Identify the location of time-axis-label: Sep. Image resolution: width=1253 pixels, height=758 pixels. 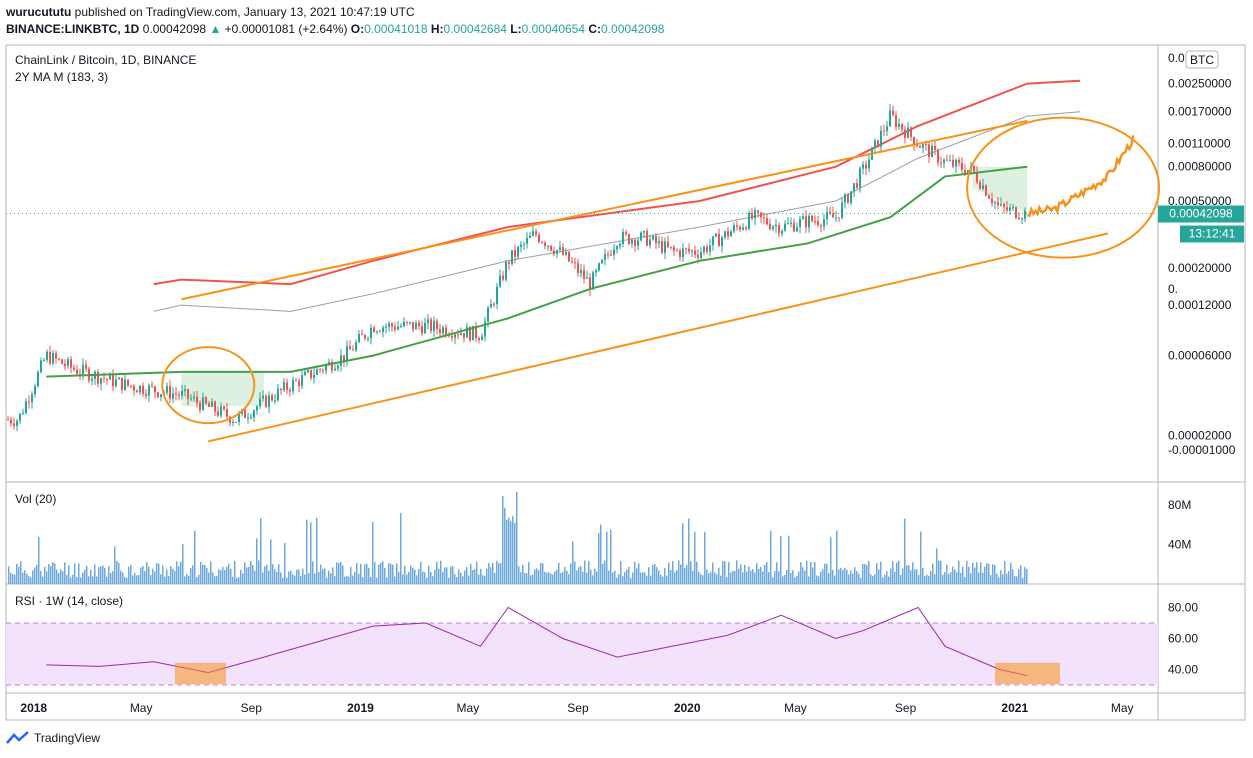
(578, 708).